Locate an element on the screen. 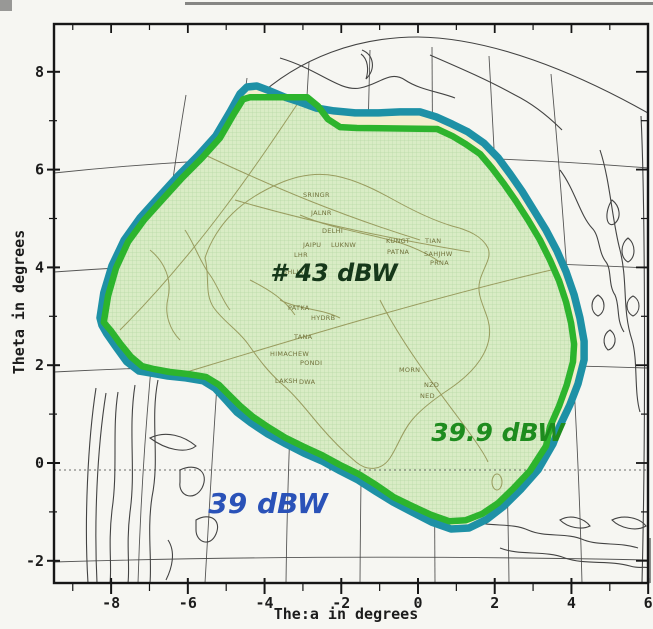 This screenshot has width=653, height=629. y-tick-label: 2 is located at coordinates (39, 365).